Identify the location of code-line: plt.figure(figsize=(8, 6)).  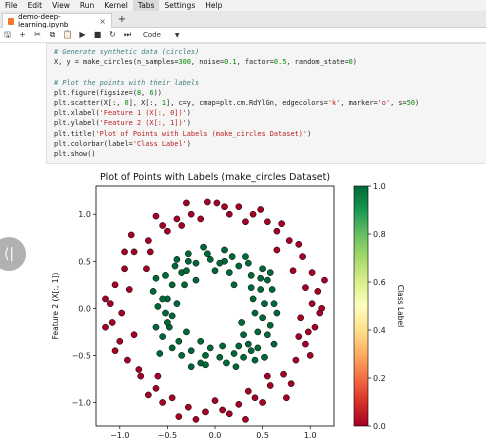
(108, 92).